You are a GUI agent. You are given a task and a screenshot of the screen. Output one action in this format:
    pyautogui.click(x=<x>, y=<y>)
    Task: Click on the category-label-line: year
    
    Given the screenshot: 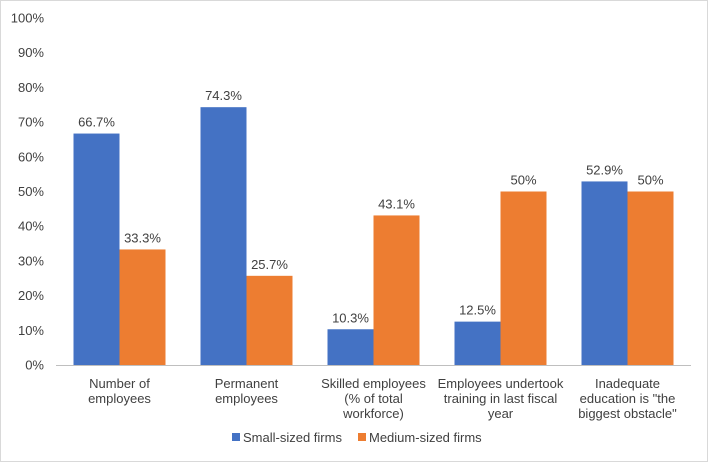 What is the action you would take?
    pyautogui.click(x=501, y=413)
    